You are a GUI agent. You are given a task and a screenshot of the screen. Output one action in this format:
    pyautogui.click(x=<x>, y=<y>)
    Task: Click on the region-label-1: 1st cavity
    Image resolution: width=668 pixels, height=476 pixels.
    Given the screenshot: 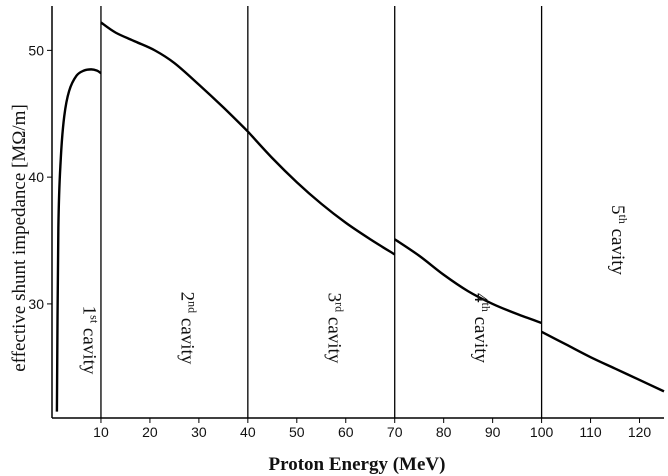 What is the action you would take?
    pyautogui.click(x=90, y=340)
    